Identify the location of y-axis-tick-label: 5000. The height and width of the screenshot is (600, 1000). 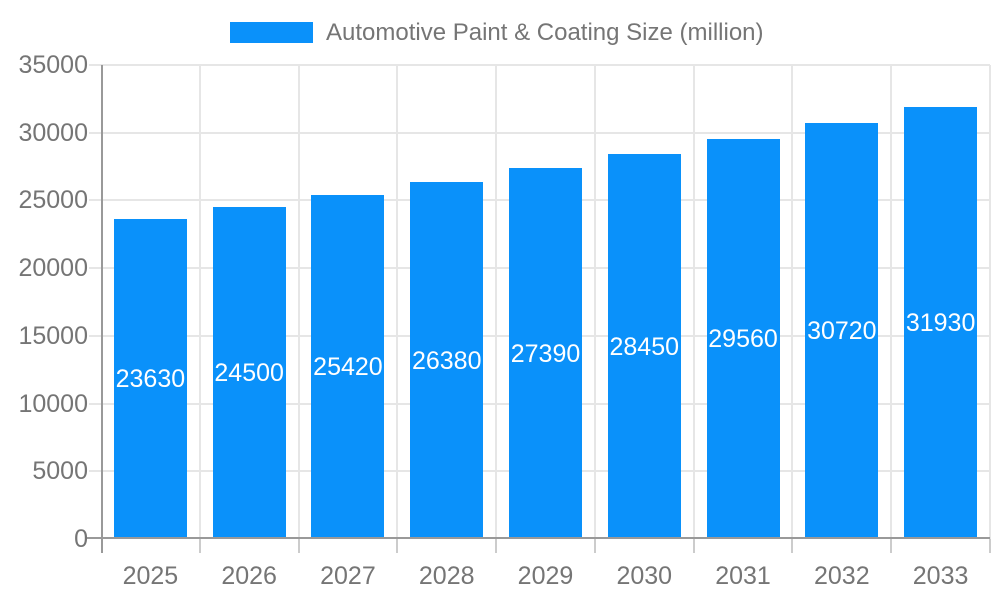
(60, 471).